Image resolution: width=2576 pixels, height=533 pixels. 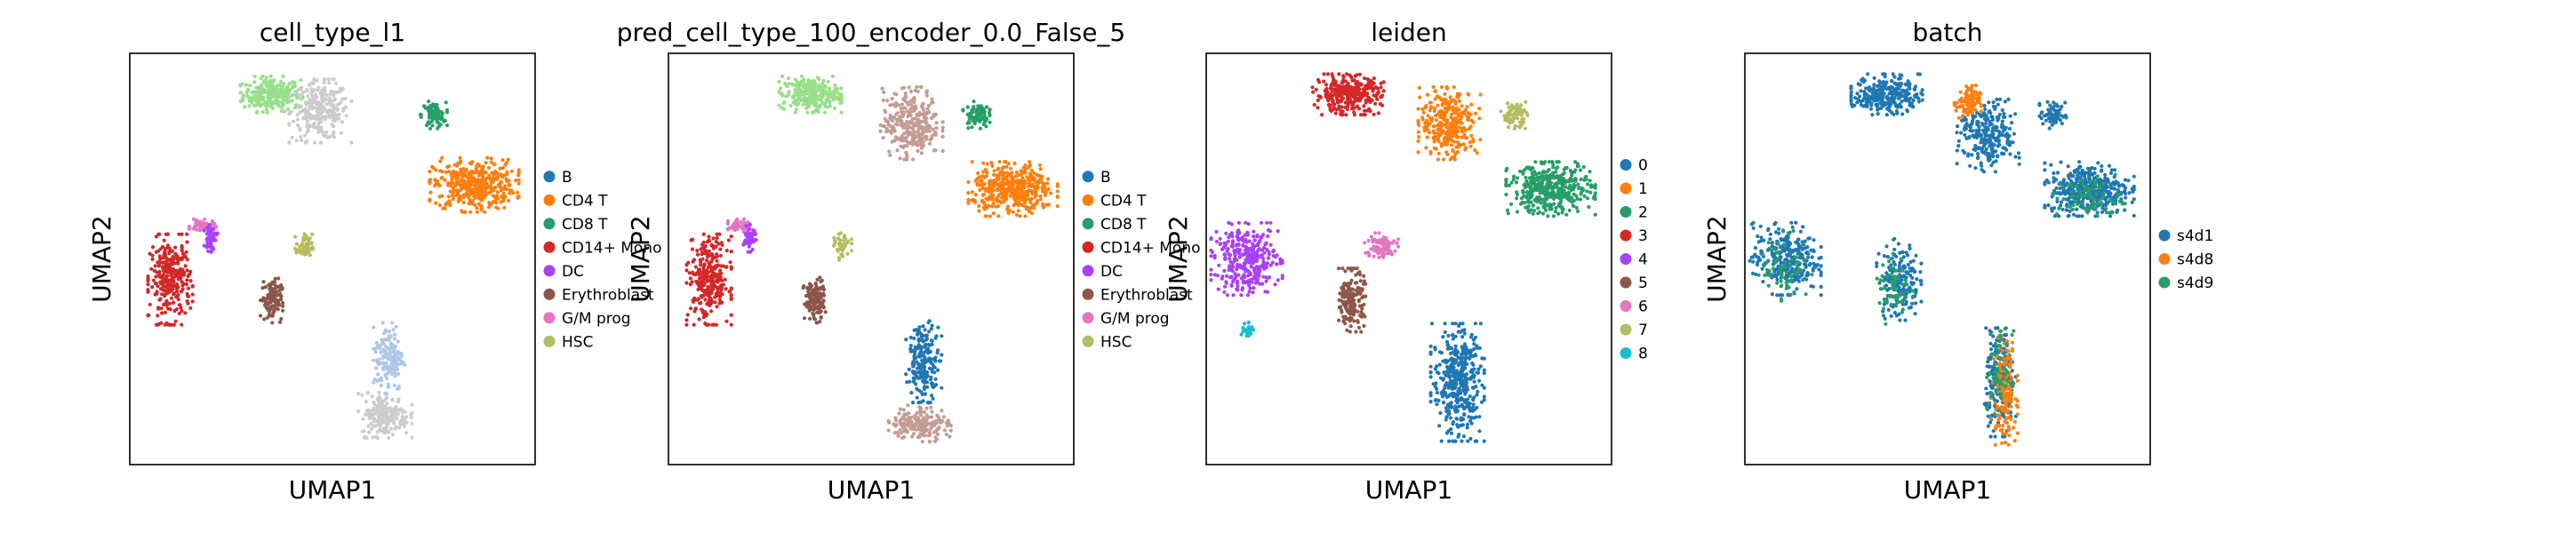 What do you see at coordinates (1116, 342) in the screenshot?
I see `legend-label: HSC` at bounding box center [1116, 342].